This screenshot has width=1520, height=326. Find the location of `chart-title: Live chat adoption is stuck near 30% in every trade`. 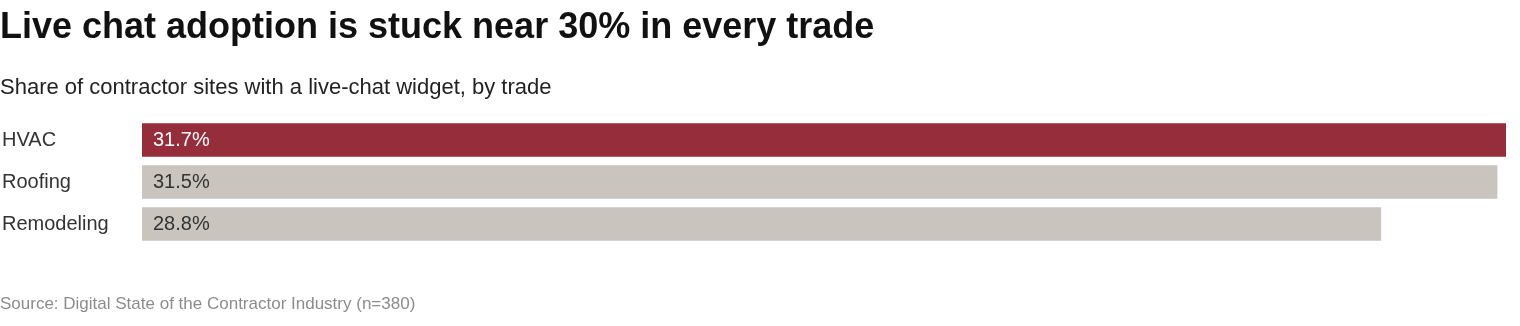

chart-title: Live chat adoption is stuck near 30% in every trade is located at coordinates (438, 25).